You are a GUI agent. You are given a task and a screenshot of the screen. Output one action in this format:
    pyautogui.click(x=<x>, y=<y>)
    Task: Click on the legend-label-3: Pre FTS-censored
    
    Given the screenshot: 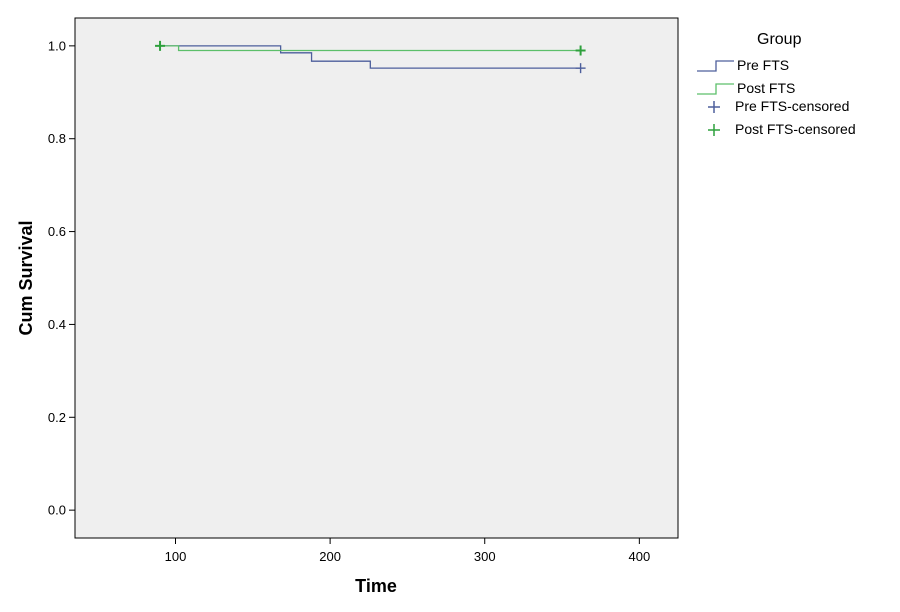 What is the action you would take?
    pyautogui.click(x=792, y=106)
    